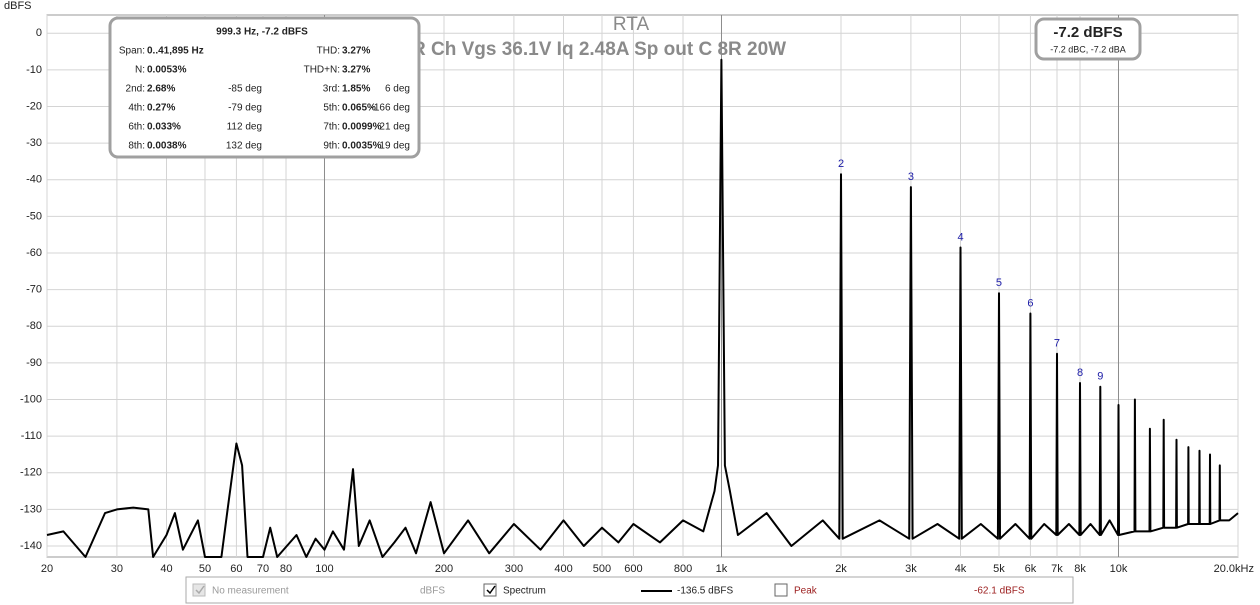 This screenshot has width=1260, height=605. What do you see at coordinates (47, 569) in the screenshot?
I see `x-tick-label: 20` at bounding box center [47, 569].